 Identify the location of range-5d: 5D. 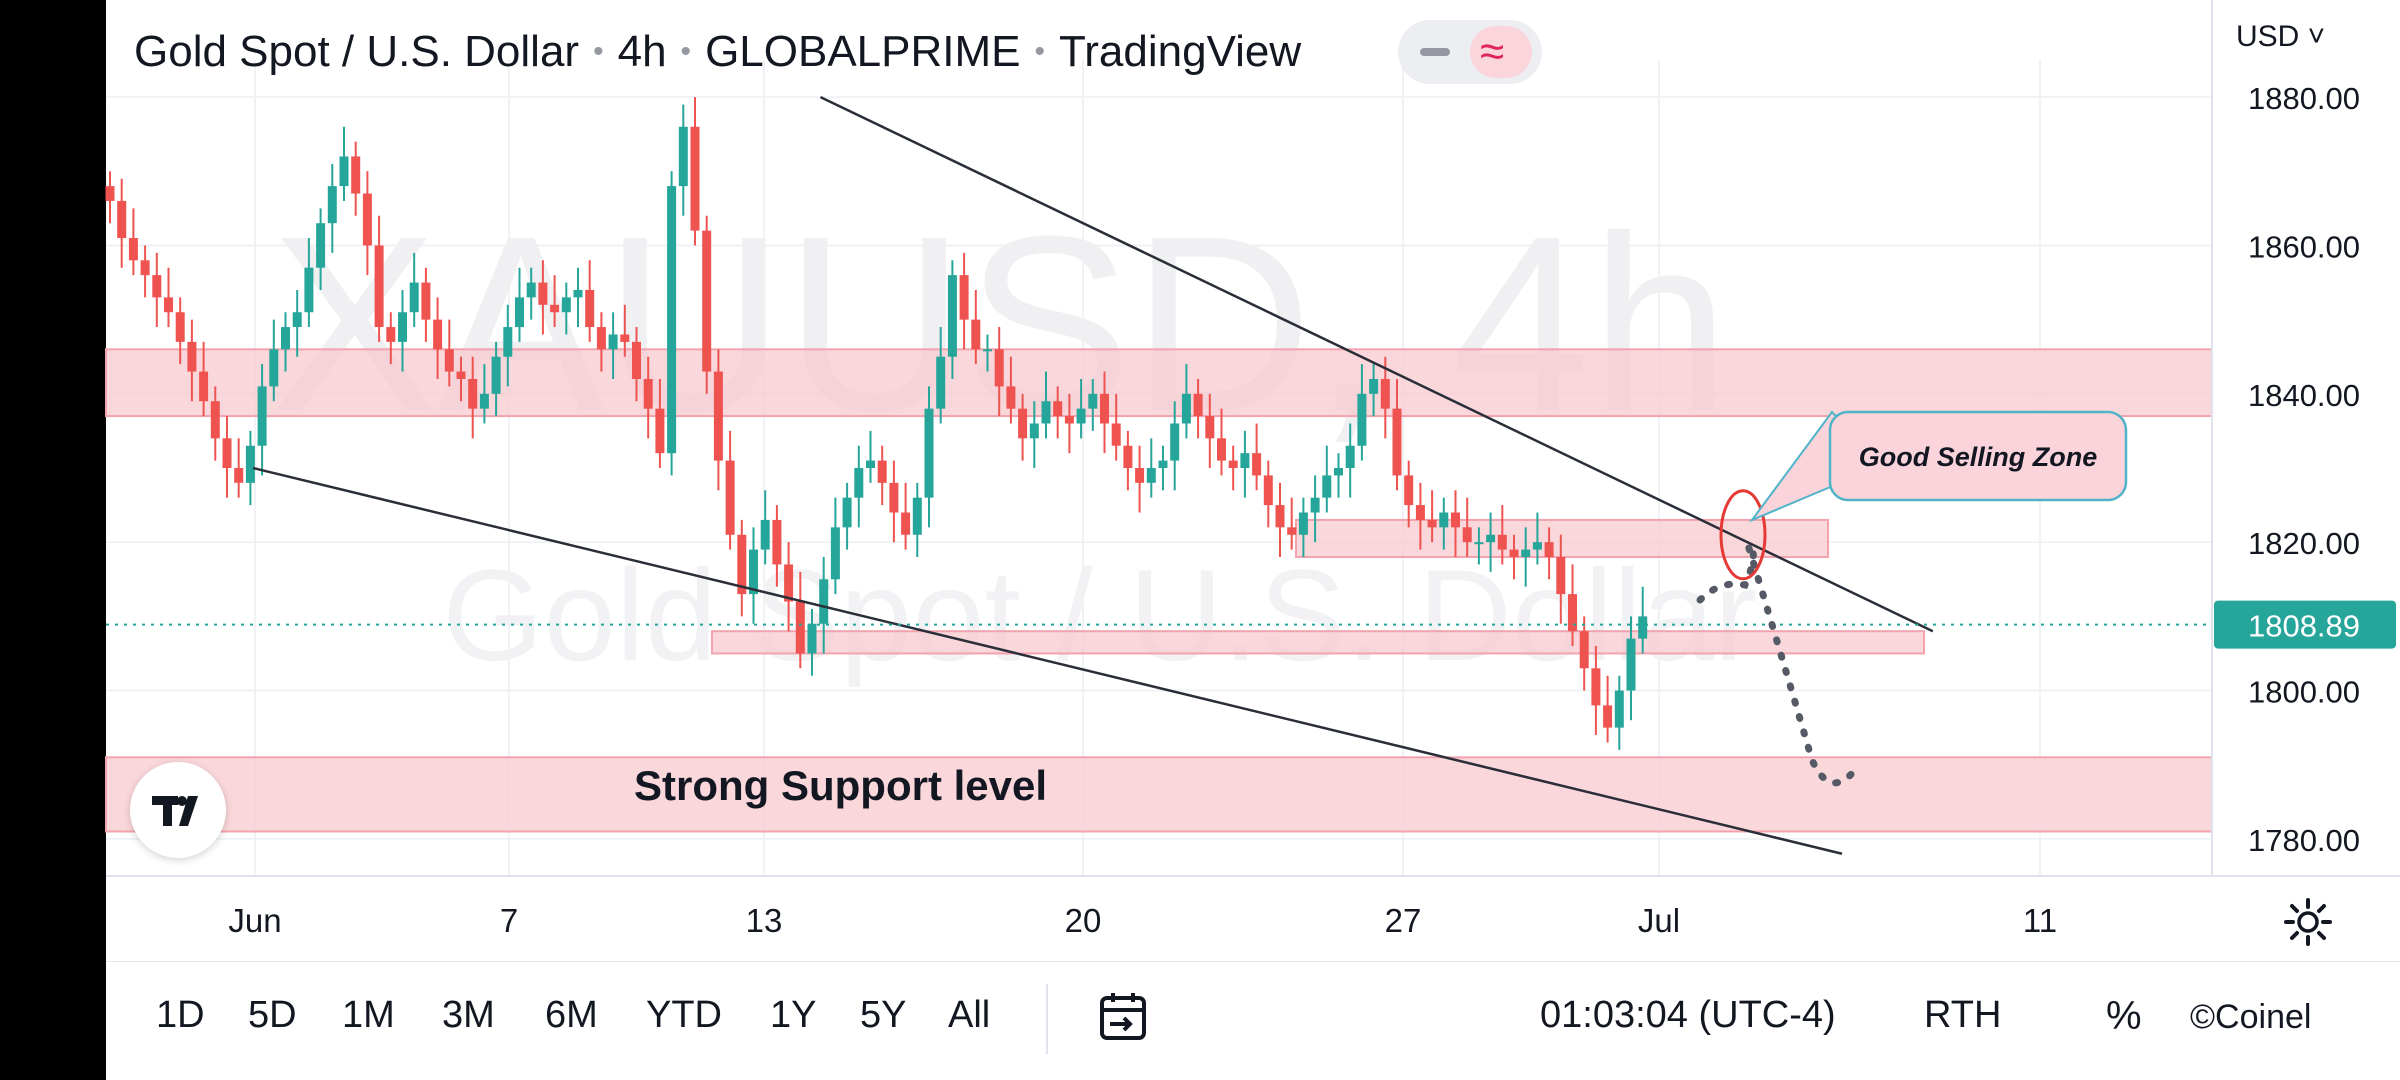
(272, 1015).